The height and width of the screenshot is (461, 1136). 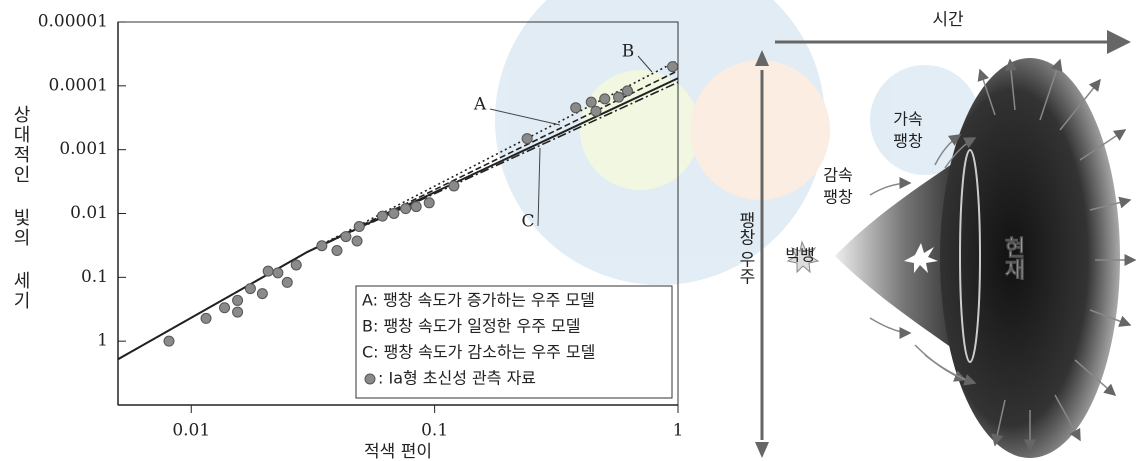 I want to click on present-universe, so click(x=1030, y=258).